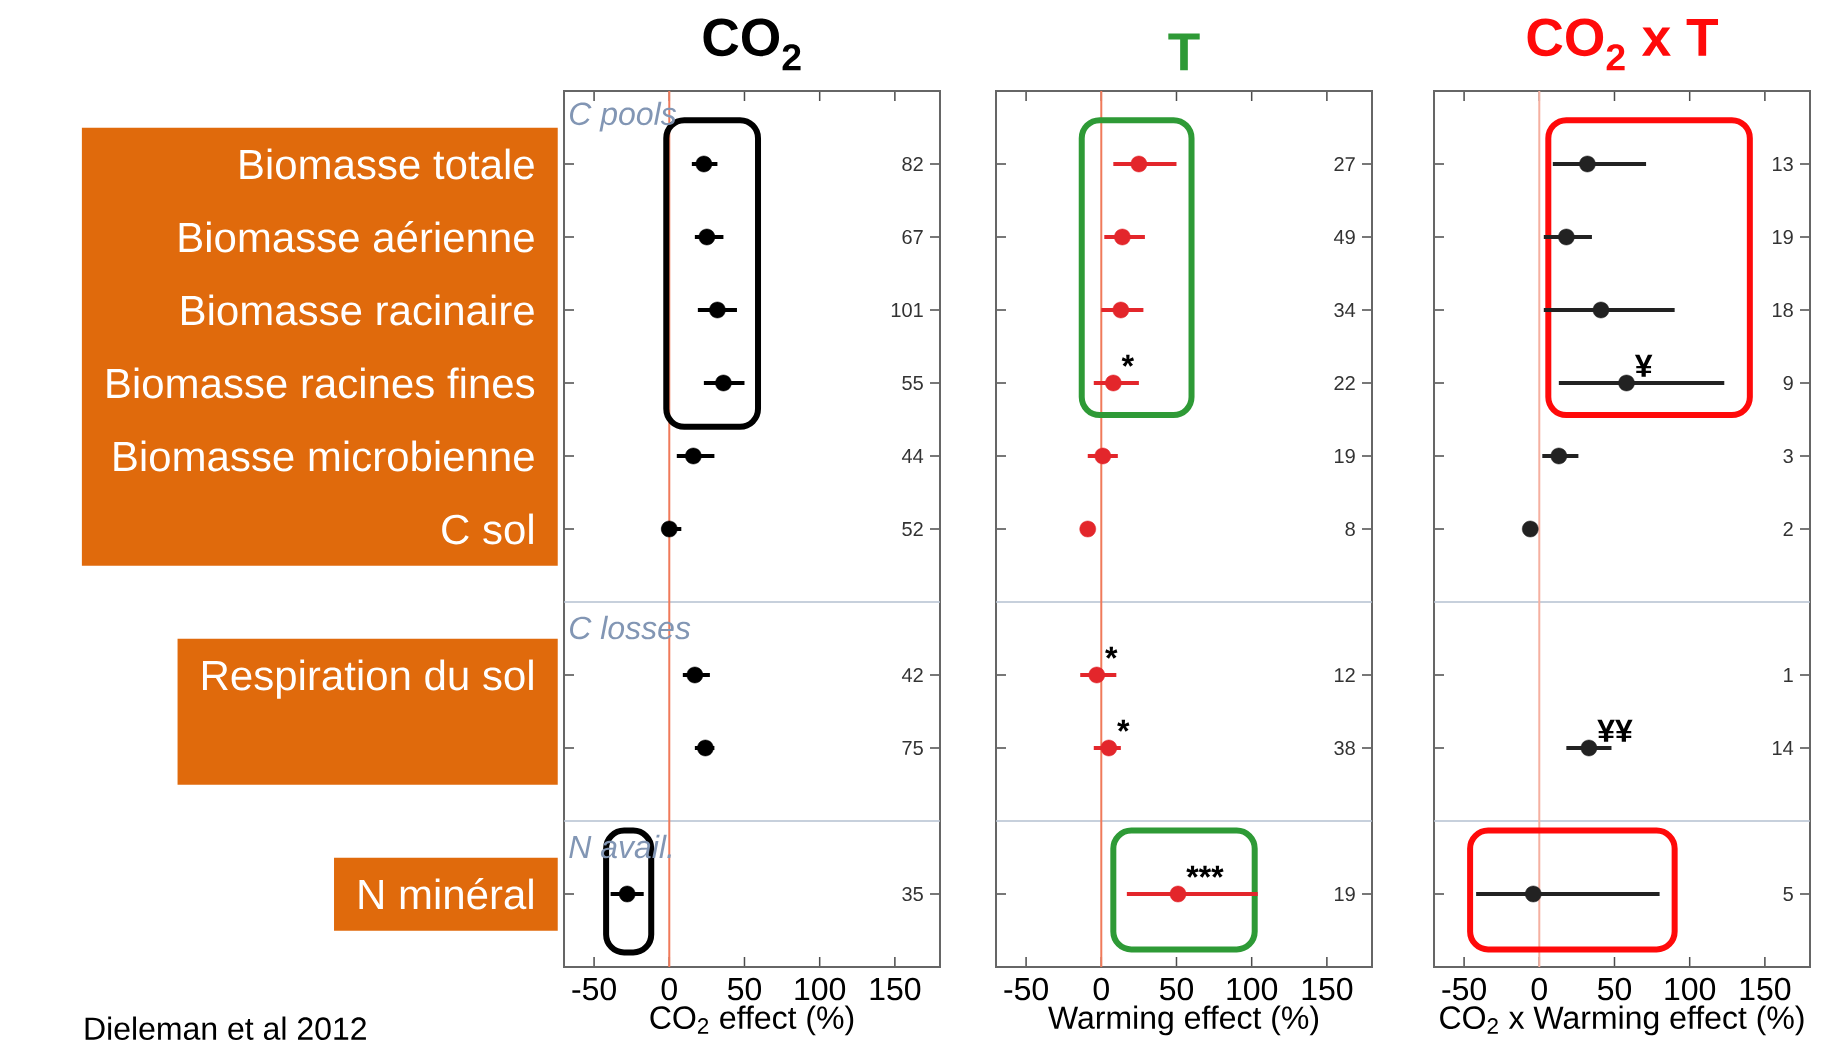 The image size is (1832, 1063). I want to click on data-label: ¥, so click(1643, 365).